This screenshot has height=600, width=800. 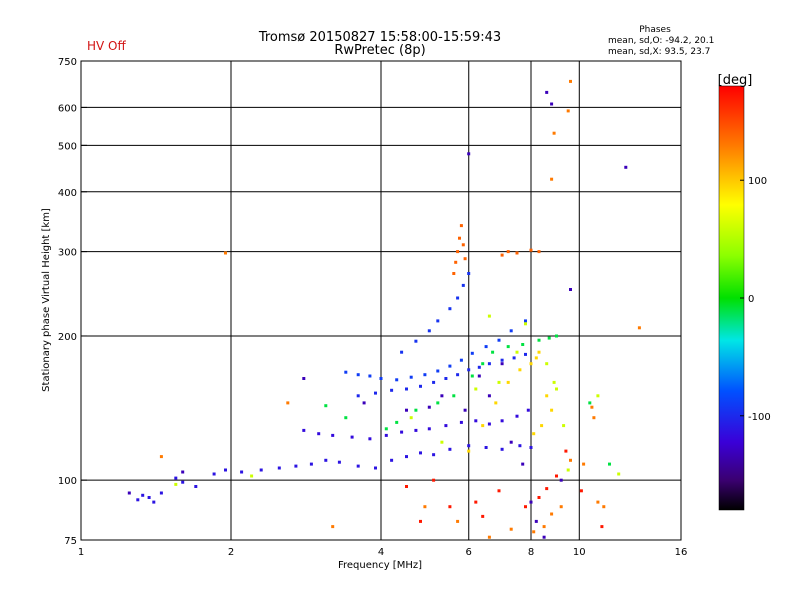 I want to click on y-tick-label: 100, so click(x=67, y=481).